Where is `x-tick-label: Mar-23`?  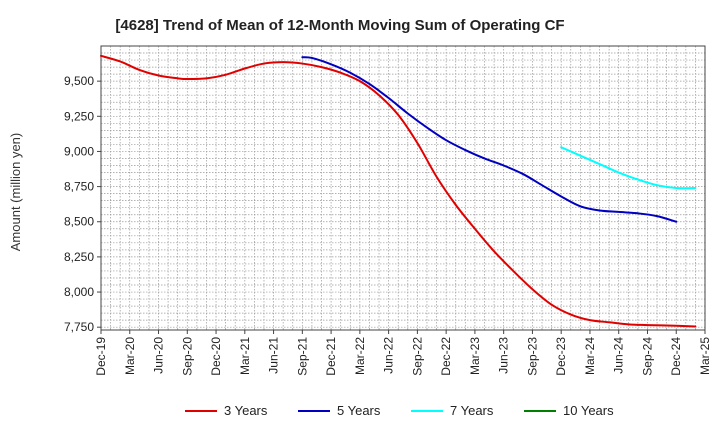
x-tick-label: Mar-23 is located at coordinates (475, 356).